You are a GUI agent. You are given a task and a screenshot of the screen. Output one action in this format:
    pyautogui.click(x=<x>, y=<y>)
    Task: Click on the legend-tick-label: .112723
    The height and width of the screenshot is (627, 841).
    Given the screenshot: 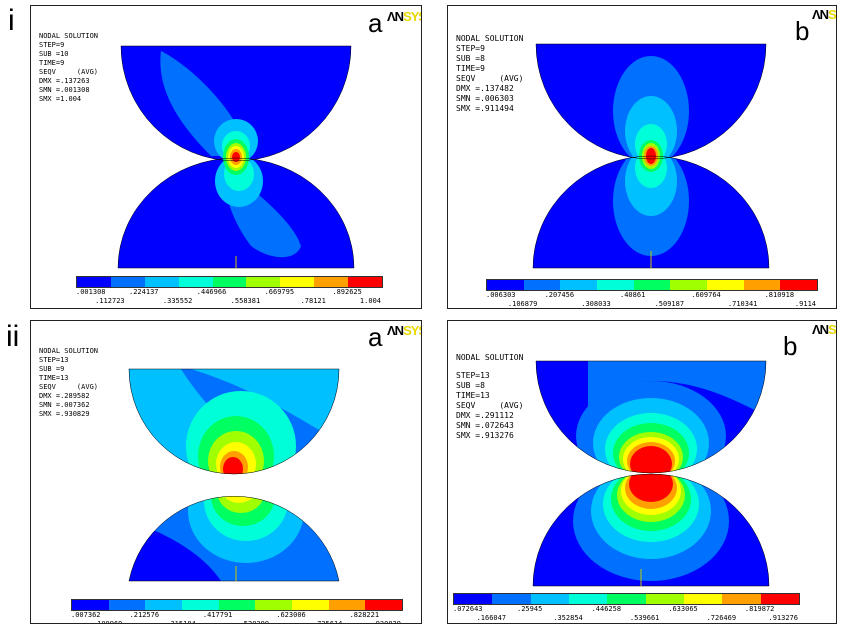 What is the action you would take?
    pyautogui.click(x=110, y=301)
    